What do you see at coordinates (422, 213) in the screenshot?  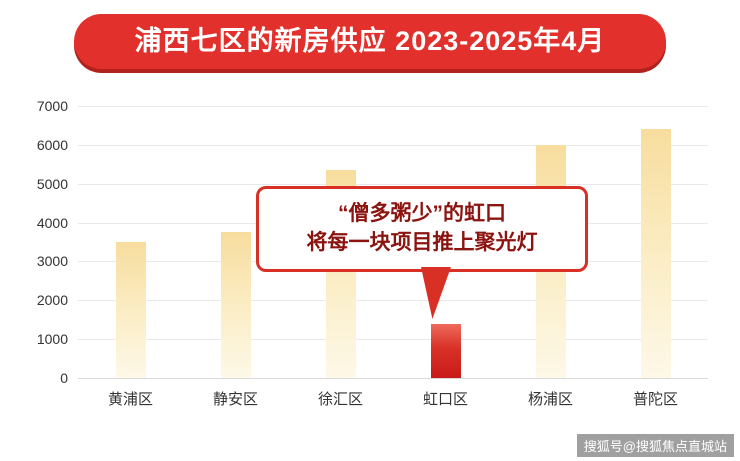 I see `callout-line-1: “僧多粥少”的虹口` at bounding box center [422, 213].